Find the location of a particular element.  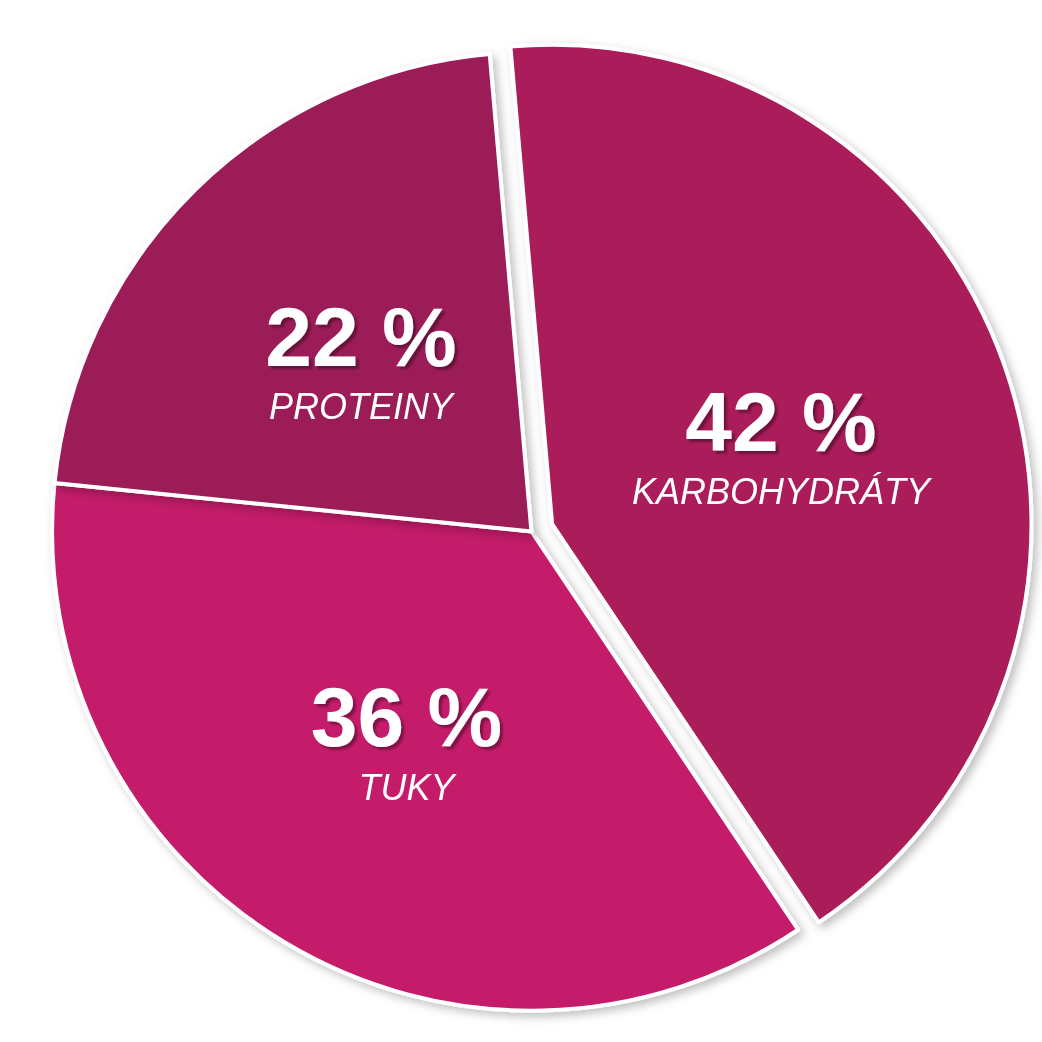

data-label: 36 % is located at coordinates (406, 717).